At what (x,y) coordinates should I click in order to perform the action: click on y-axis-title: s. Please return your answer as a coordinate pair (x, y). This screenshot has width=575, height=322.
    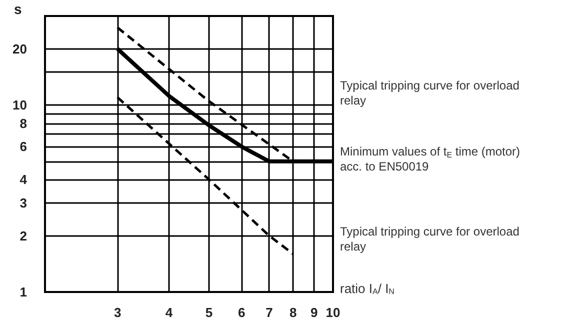
    Looking at the image, I should click on (18, 9).